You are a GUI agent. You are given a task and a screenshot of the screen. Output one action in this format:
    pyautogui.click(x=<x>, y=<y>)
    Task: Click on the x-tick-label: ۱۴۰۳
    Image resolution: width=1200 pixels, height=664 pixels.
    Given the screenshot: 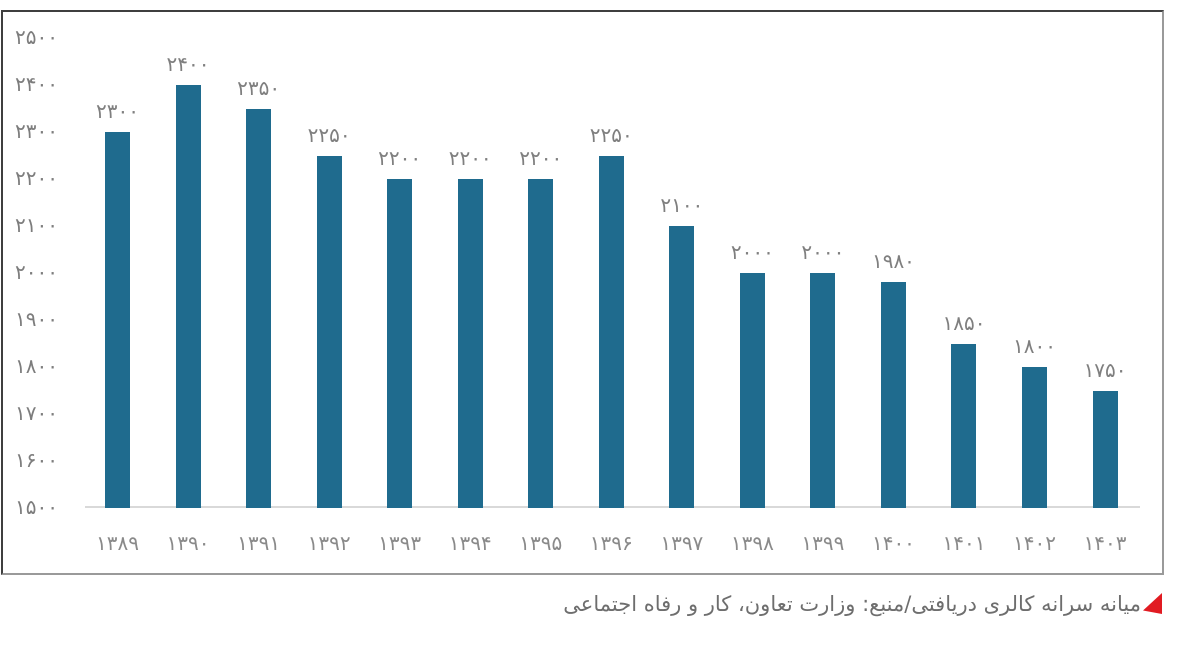 What is the action you would take?
    pyautogui.click(x=1105, y=543)
    